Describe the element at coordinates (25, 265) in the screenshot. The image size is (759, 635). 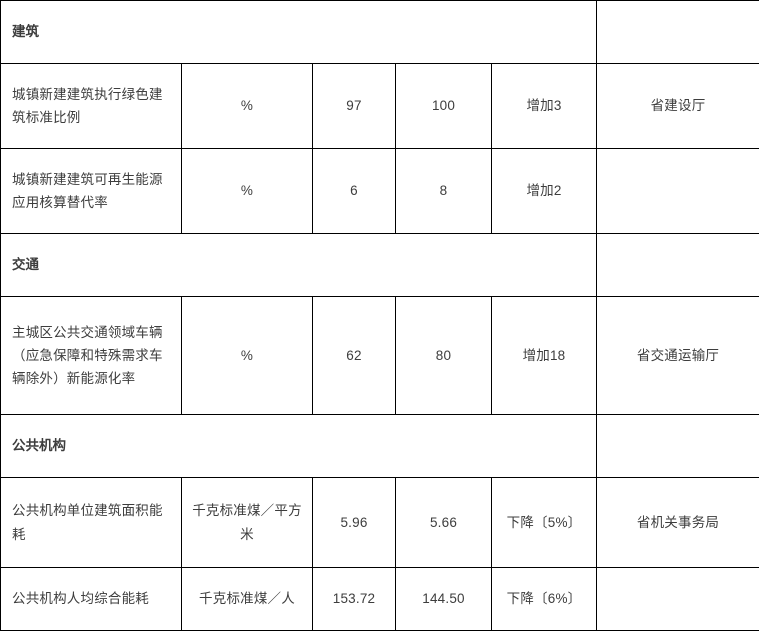
I see `section-header-label: 交通` at that location.